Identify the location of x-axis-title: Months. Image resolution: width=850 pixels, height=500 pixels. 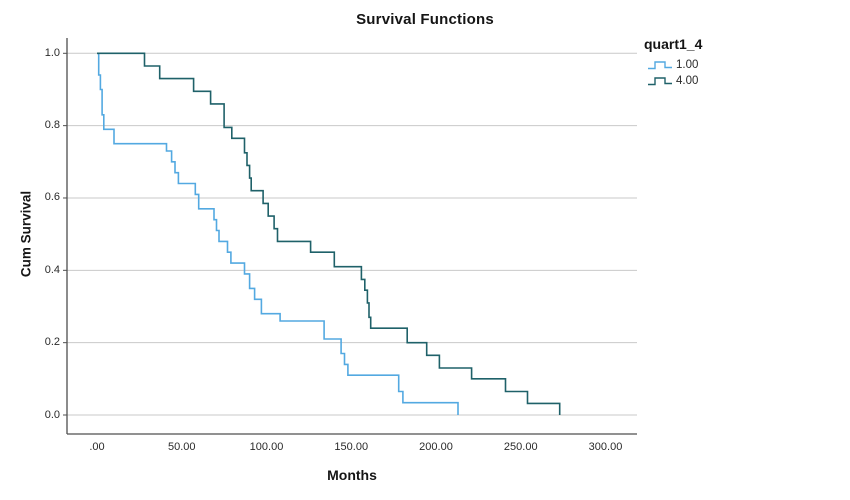
(352, 475).